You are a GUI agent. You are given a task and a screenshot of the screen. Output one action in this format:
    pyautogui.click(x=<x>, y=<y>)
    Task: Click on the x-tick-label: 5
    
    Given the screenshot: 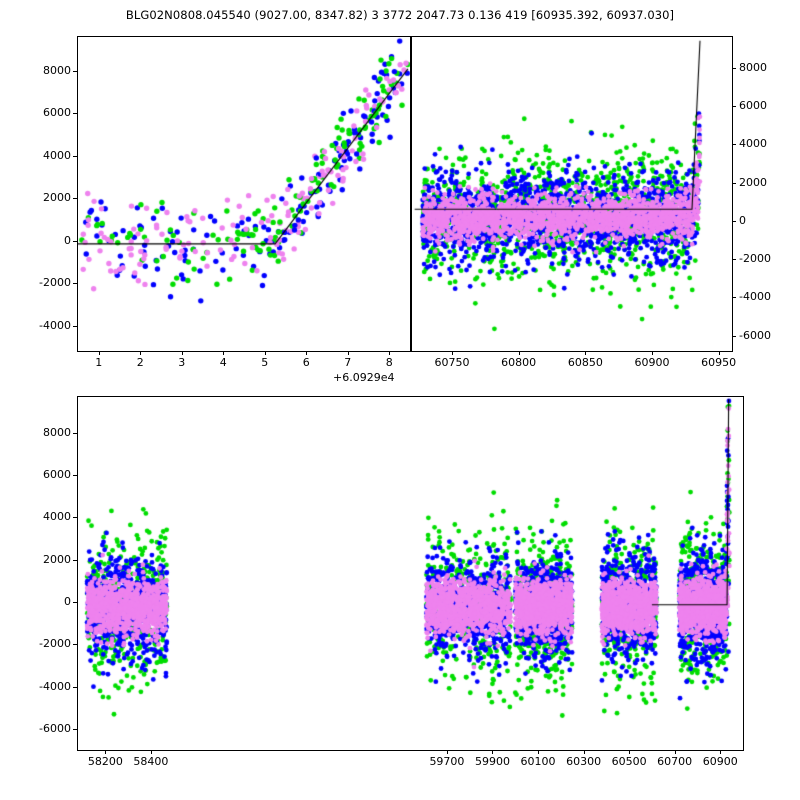 What is the action you would take?
    pyautogui.click(x=265, y=362)
    